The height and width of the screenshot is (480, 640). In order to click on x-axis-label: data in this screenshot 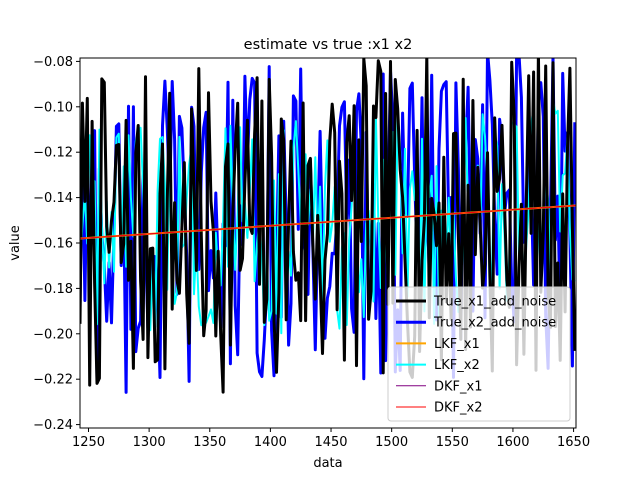, I will do `click(327, 463)`.